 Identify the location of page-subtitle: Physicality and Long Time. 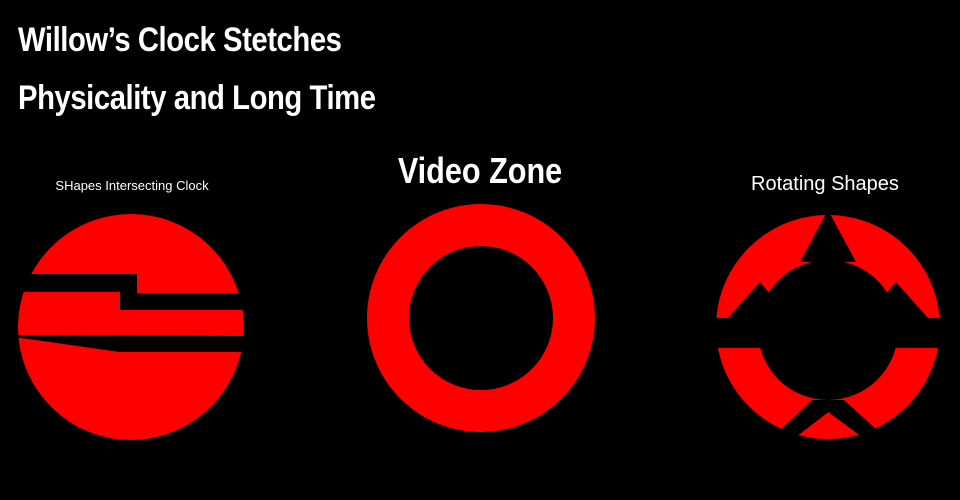
(197, 98).